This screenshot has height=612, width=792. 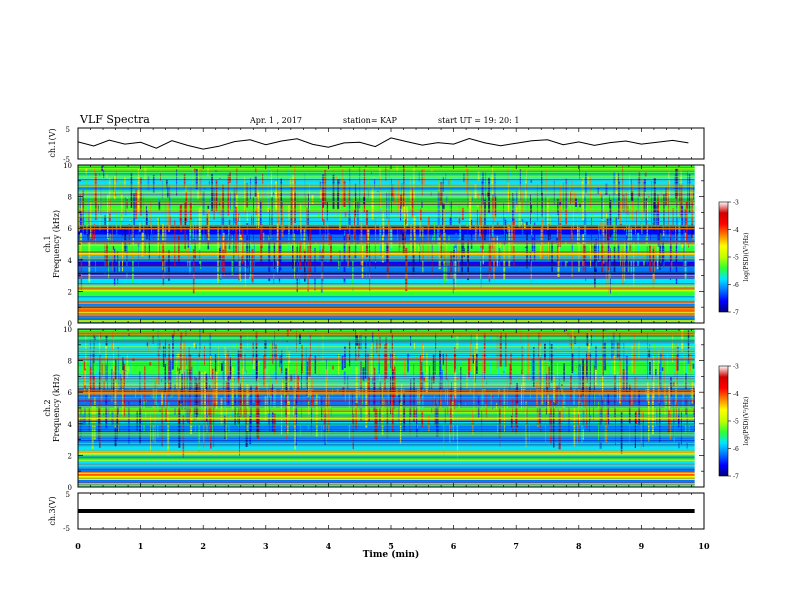 What do you see at coordinates (114, 119) in the screenshot?
I see `figure-title: VLF Spectra` at bounding box center [114, 119].